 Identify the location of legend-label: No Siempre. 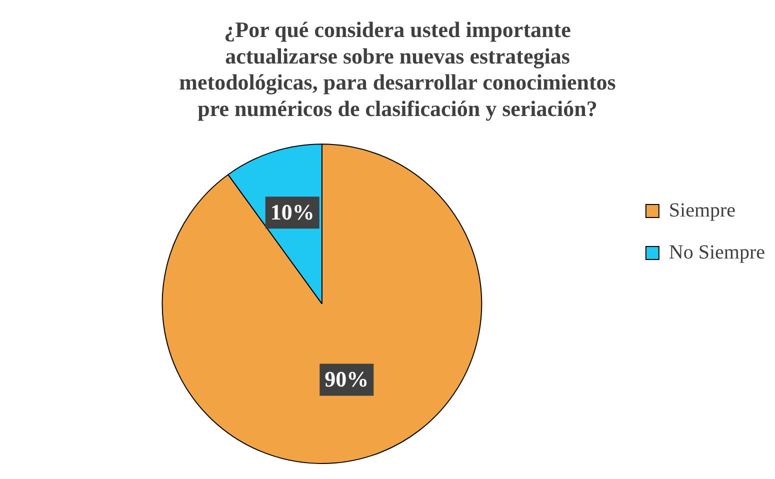
(717, 252).